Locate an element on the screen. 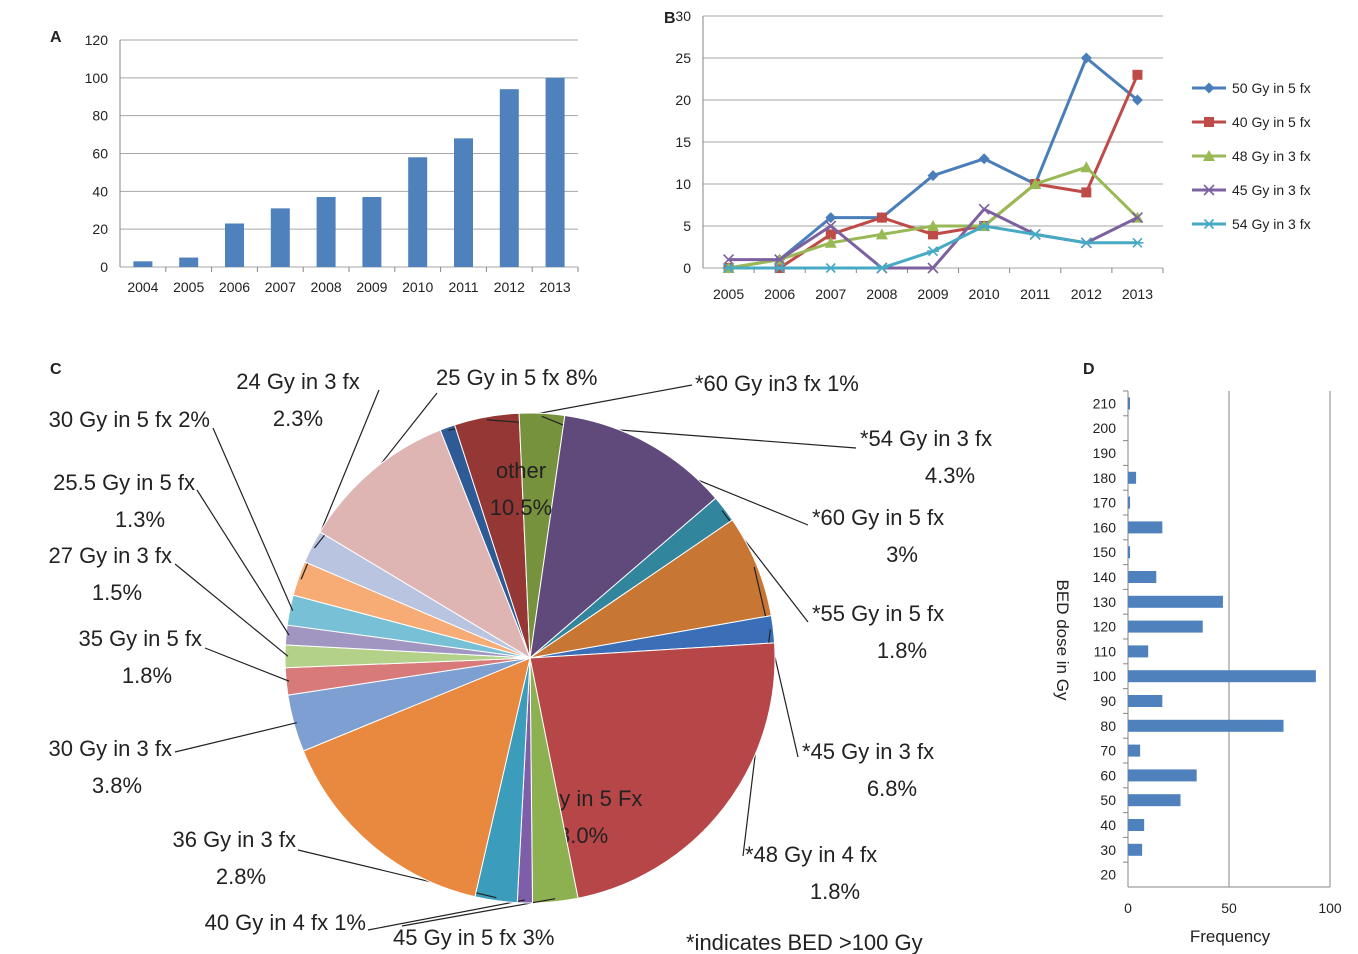 This screenshot has height=954, width=1358. legend-label: 40 Gy in 5 fx is located at coordinates (1271, 122).